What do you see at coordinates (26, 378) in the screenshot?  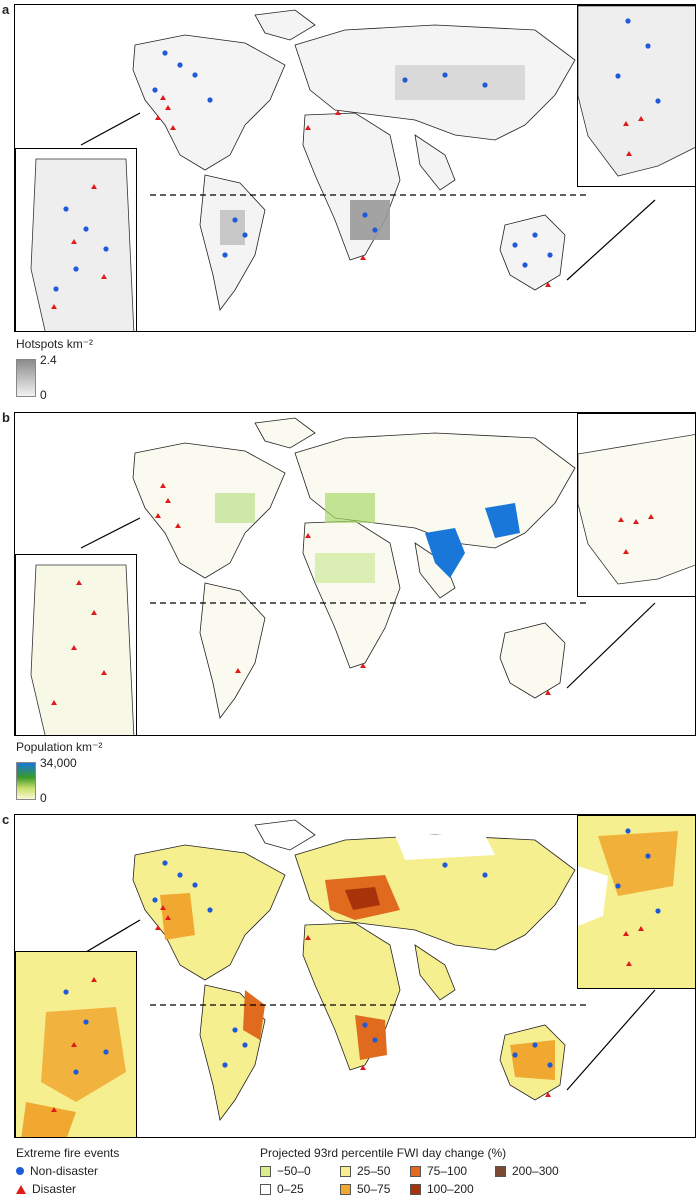 I see `hotspots-scale-bar` at bounding box center [26, 378].